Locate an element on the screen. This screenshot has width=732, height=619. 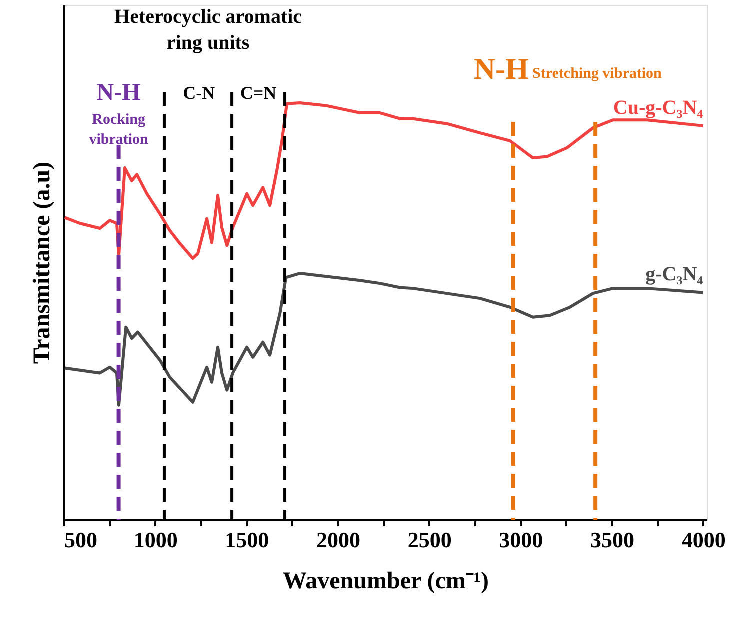
x-tick-label: 2000 is located at coordinates (338, 540).